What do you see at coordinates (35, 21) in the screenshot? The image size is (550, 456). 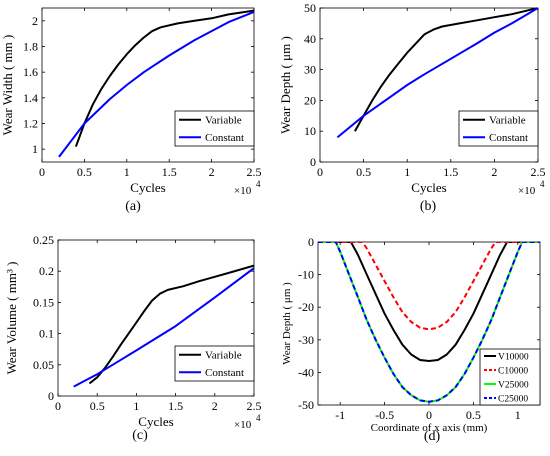 I see `y-tick-label: 2` at bounding box center [35, 21].